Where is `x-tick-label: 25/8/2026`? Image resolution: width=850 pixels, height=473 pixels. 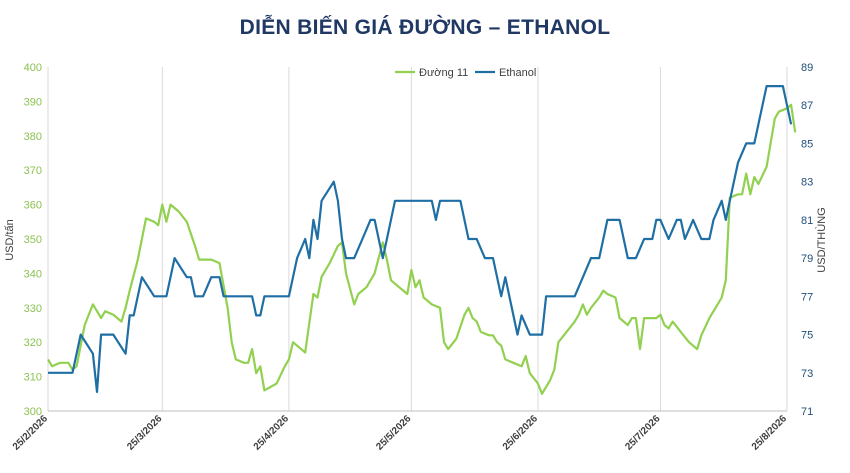 x-tick-label: 25/8/2026 is located at coordinates (770, 433).